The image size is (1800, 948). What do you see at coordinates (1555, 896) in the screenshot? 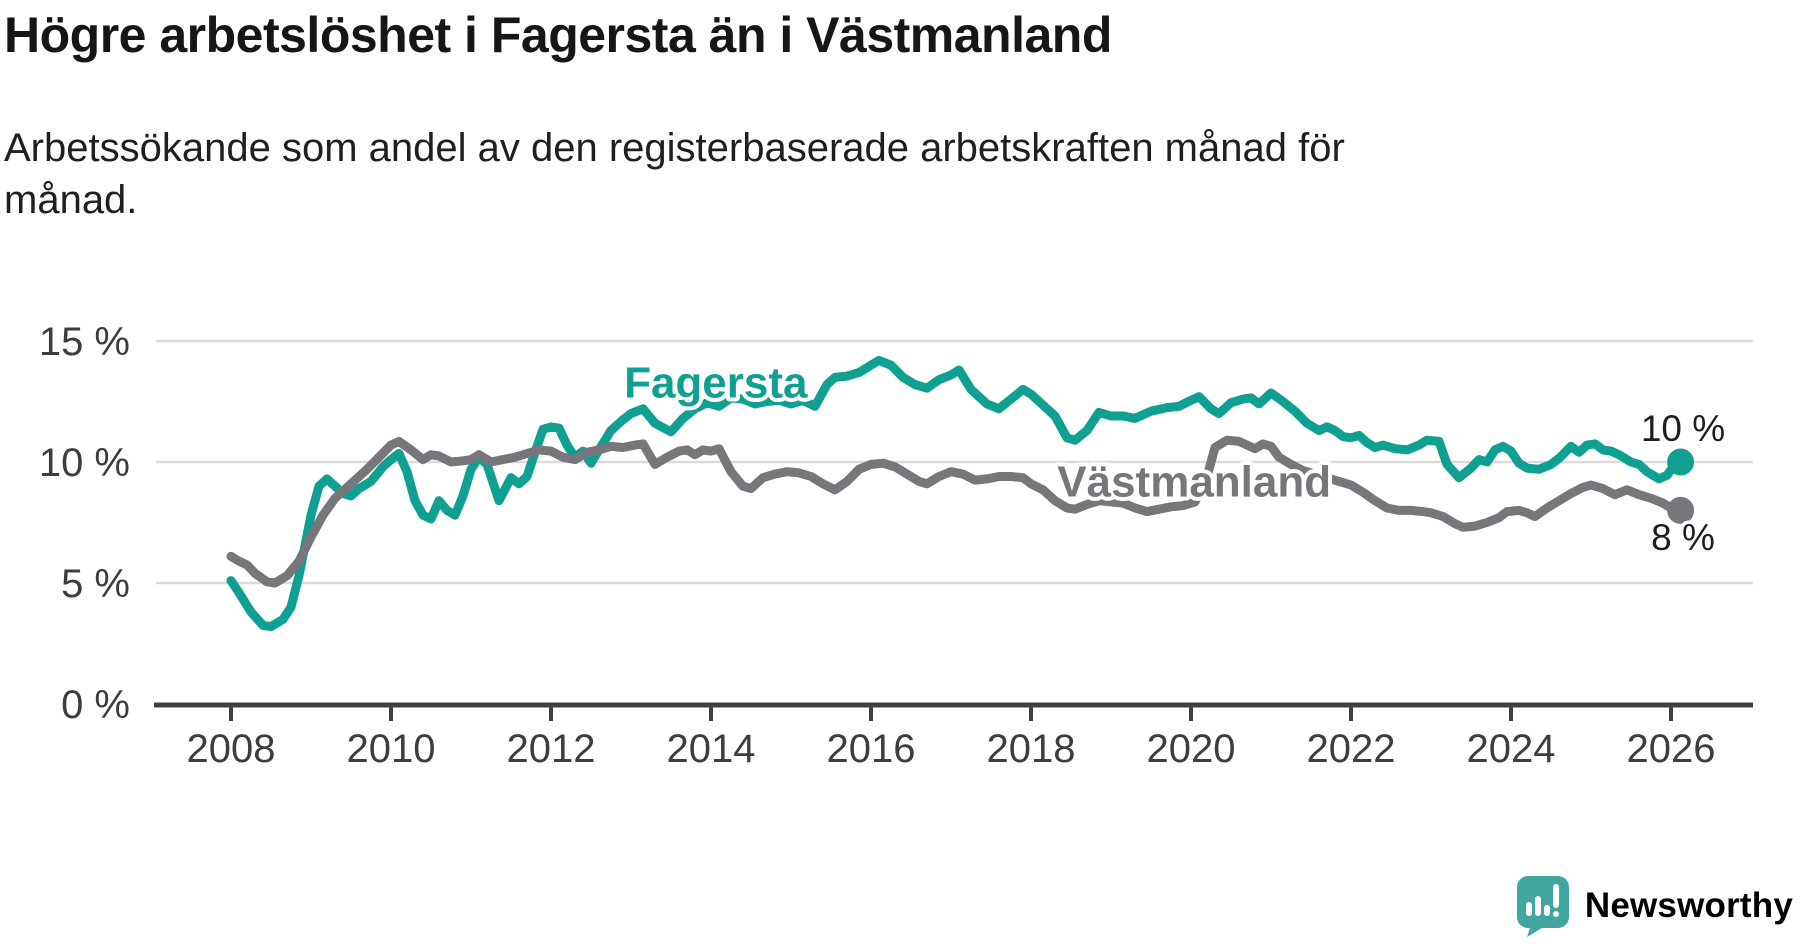
I see `exclamation-stem` at bounding box center [1555, 896].